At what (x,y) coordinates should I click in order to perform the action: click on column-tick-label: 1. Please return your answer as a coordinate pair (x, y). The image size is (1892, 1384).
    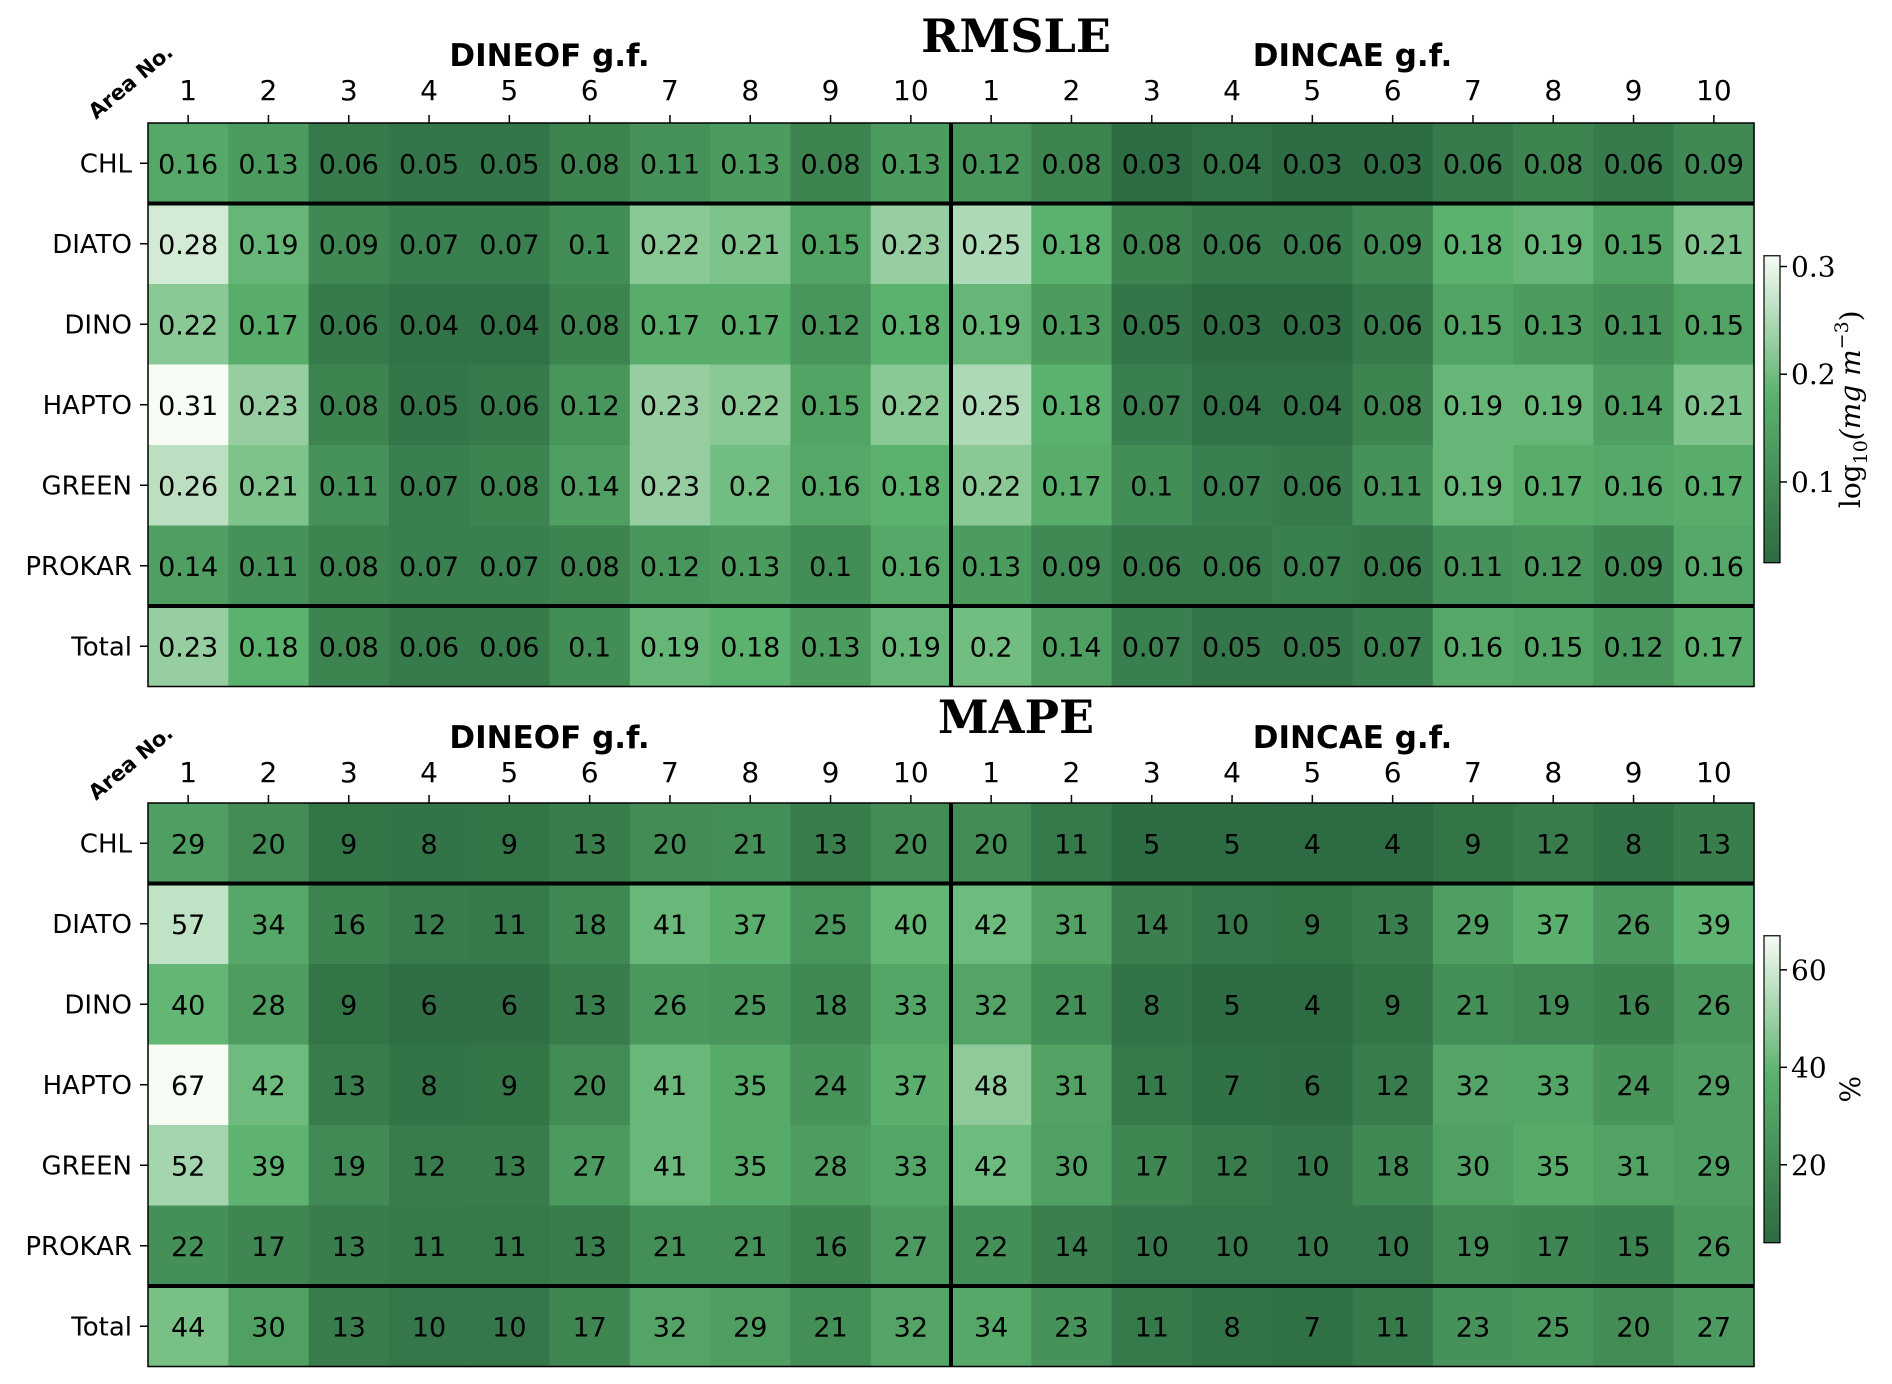
    Looking at the image, I should click on (188, 90).